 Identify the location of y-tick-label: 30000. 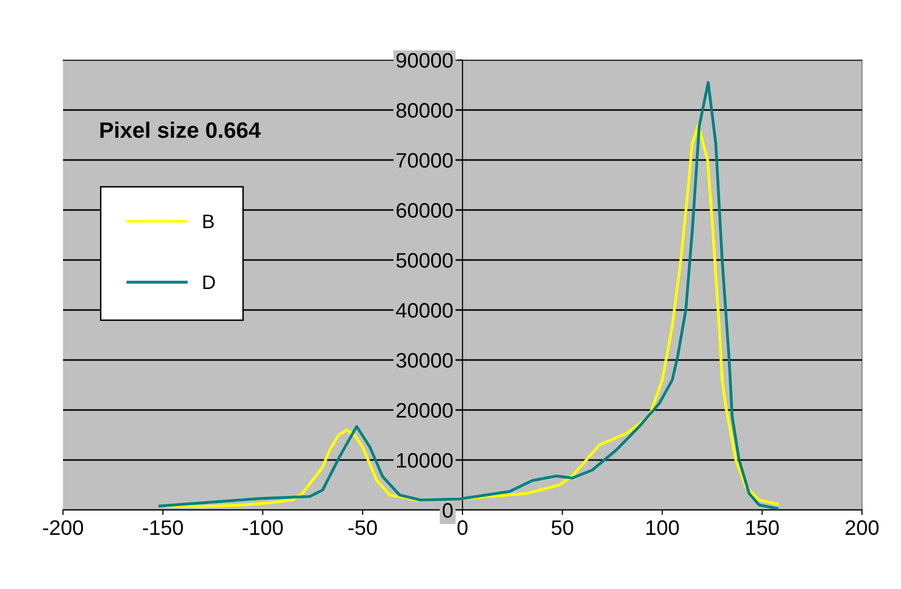
(424, 360).